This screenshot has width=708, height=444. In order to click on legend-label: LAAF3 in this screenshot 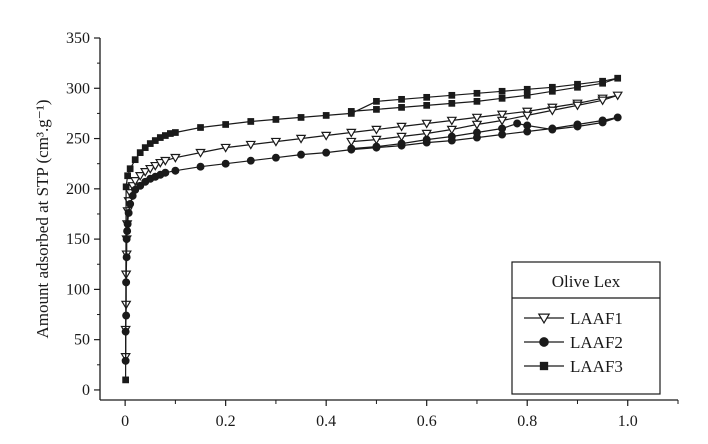, I will do `click(596, 366)`.